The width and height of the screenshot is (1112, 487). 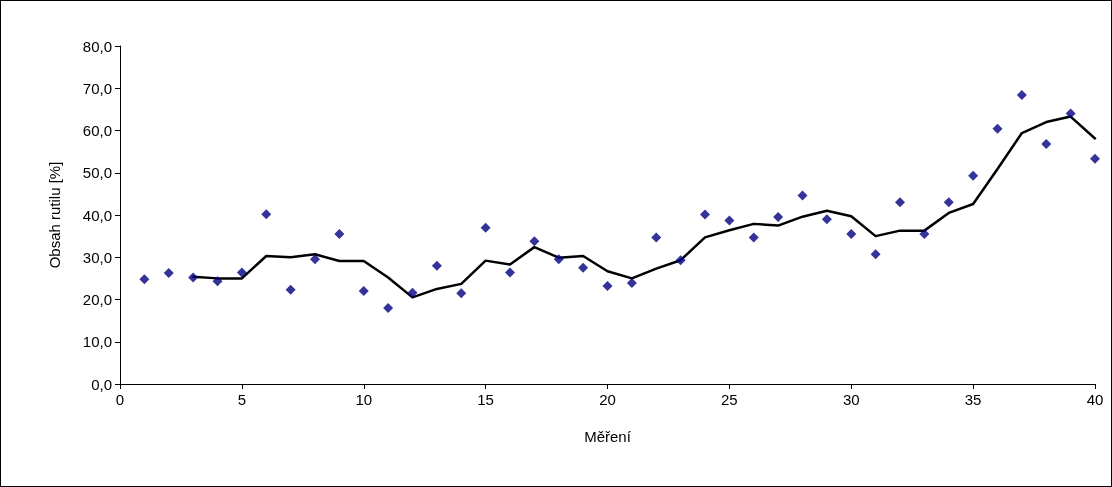 I want to click on y-axis-title: Obsah rutilu [%], so click(x=54, y=215).